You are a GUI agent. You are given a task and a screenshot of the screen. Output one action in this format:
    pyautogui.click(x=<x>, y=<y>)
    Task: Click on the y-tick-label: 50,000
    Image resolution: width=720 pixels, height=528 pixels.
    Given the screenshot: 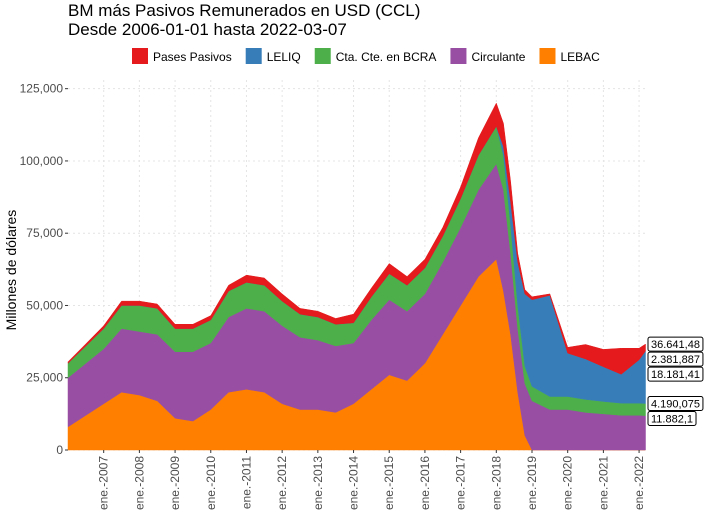 What is the action you would take?
    pyautogui.click(x=44, y=305)
    